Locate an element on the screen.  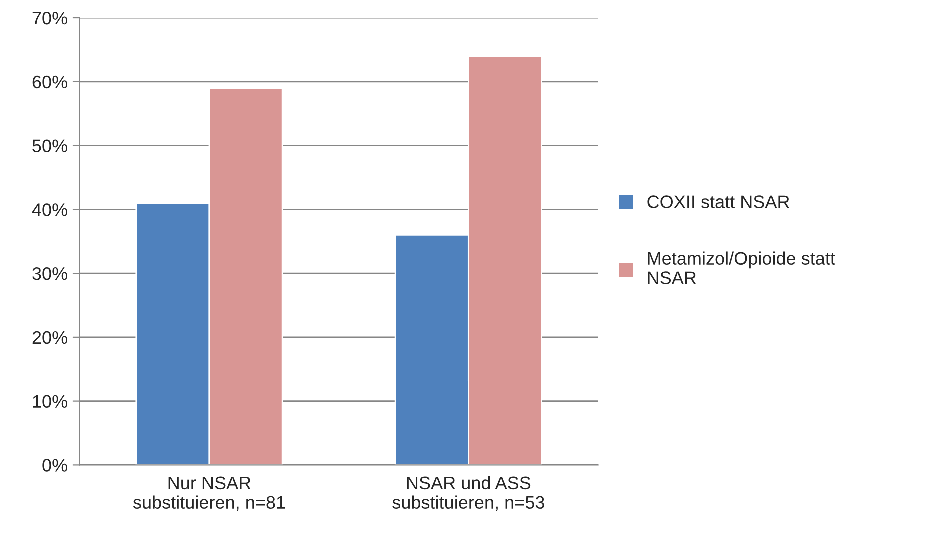
y-tick-label: 50% is located at coordinates (50, 146).